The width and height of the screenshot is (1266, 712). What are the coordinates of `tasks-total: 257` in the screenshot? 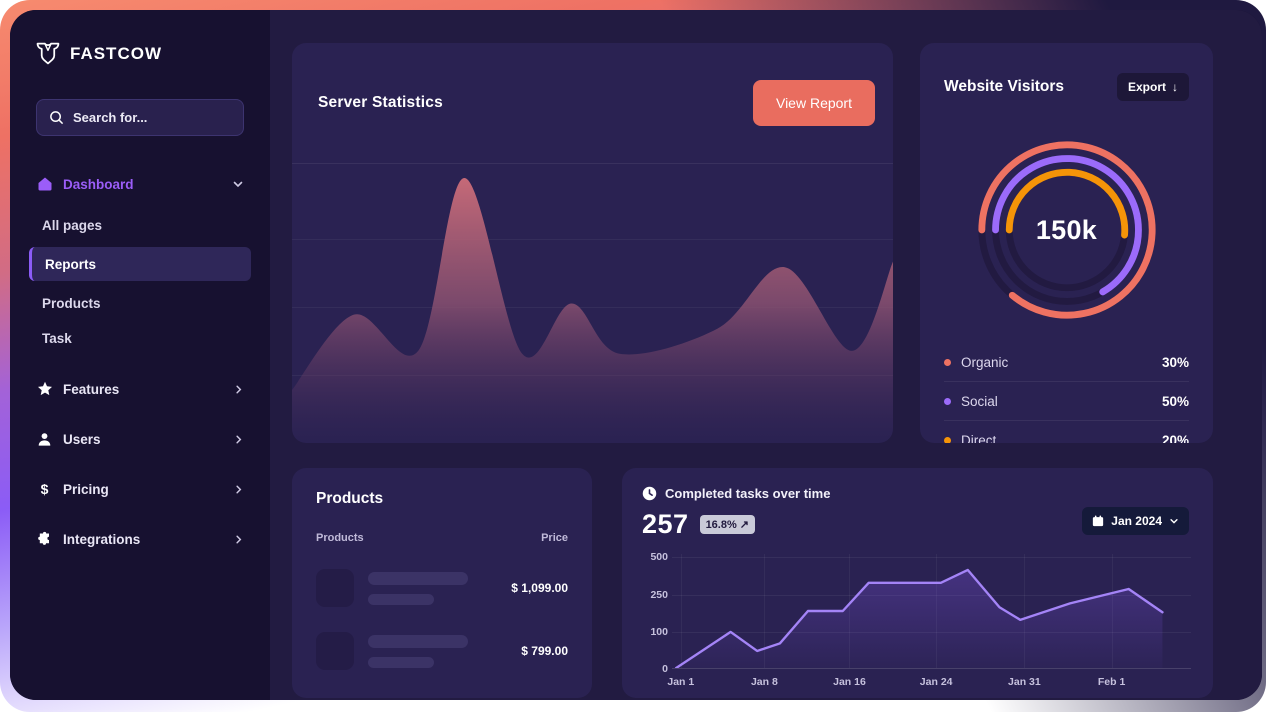 It's located at (665, 524).